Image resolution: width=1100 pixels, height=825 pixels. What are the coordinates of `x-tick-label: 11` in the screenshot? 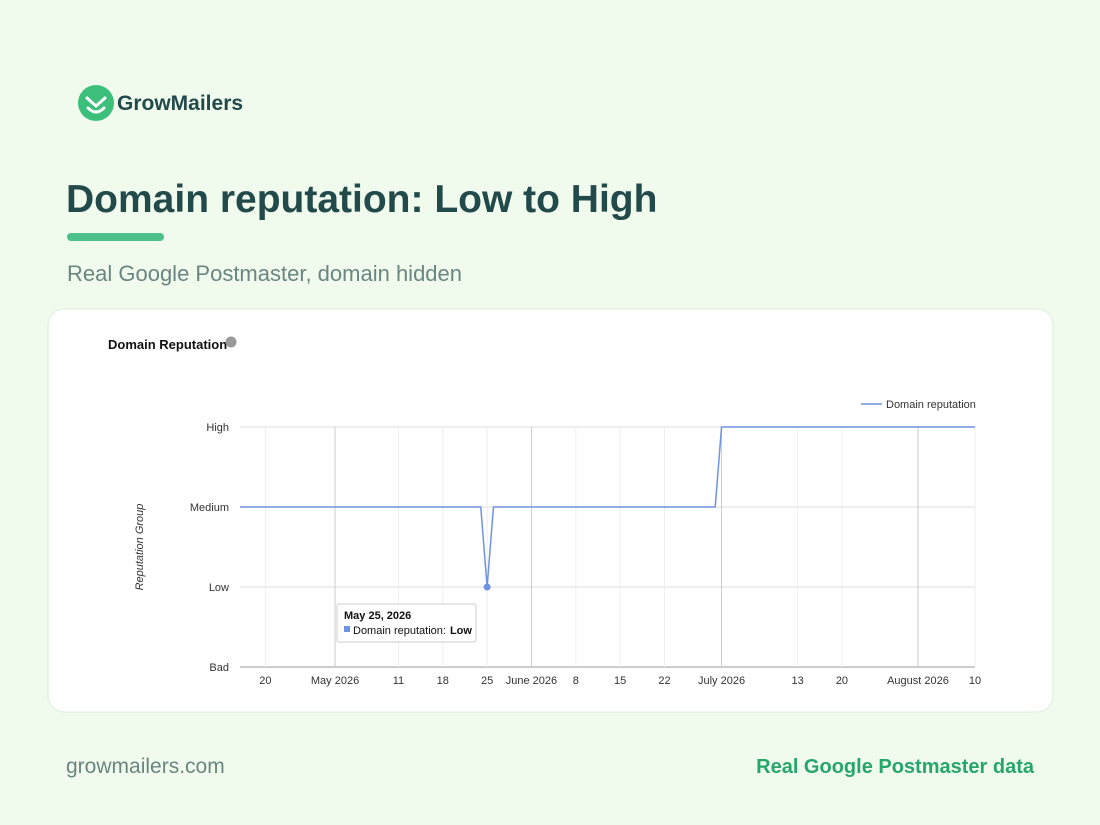 It's located at (398, 681).